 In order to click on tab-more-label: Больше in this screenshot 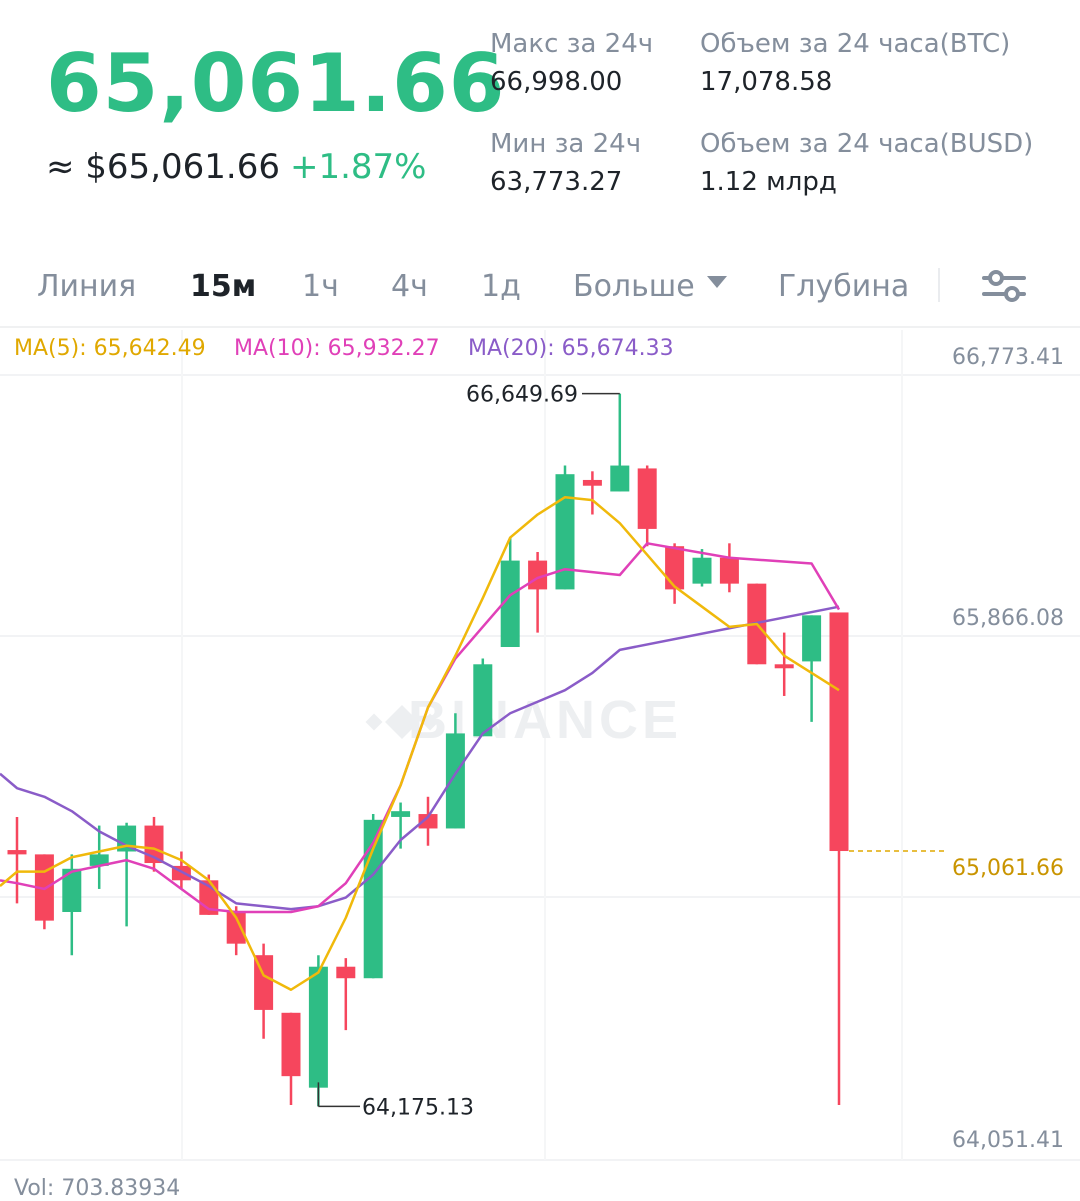, I will do `click(634, 286)`.